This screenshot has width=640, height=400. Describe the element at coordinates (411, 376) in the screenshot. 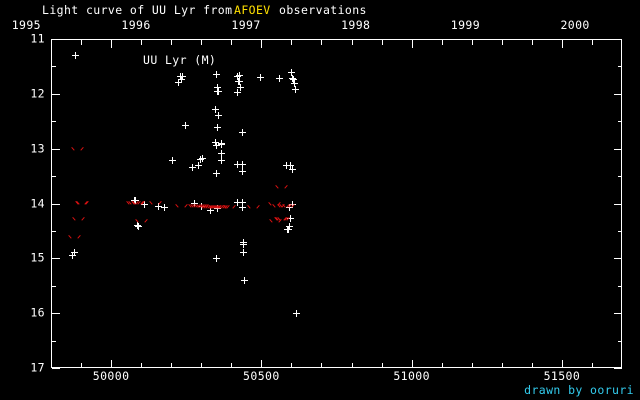

I see `x-tick-label: 51000` at that location.